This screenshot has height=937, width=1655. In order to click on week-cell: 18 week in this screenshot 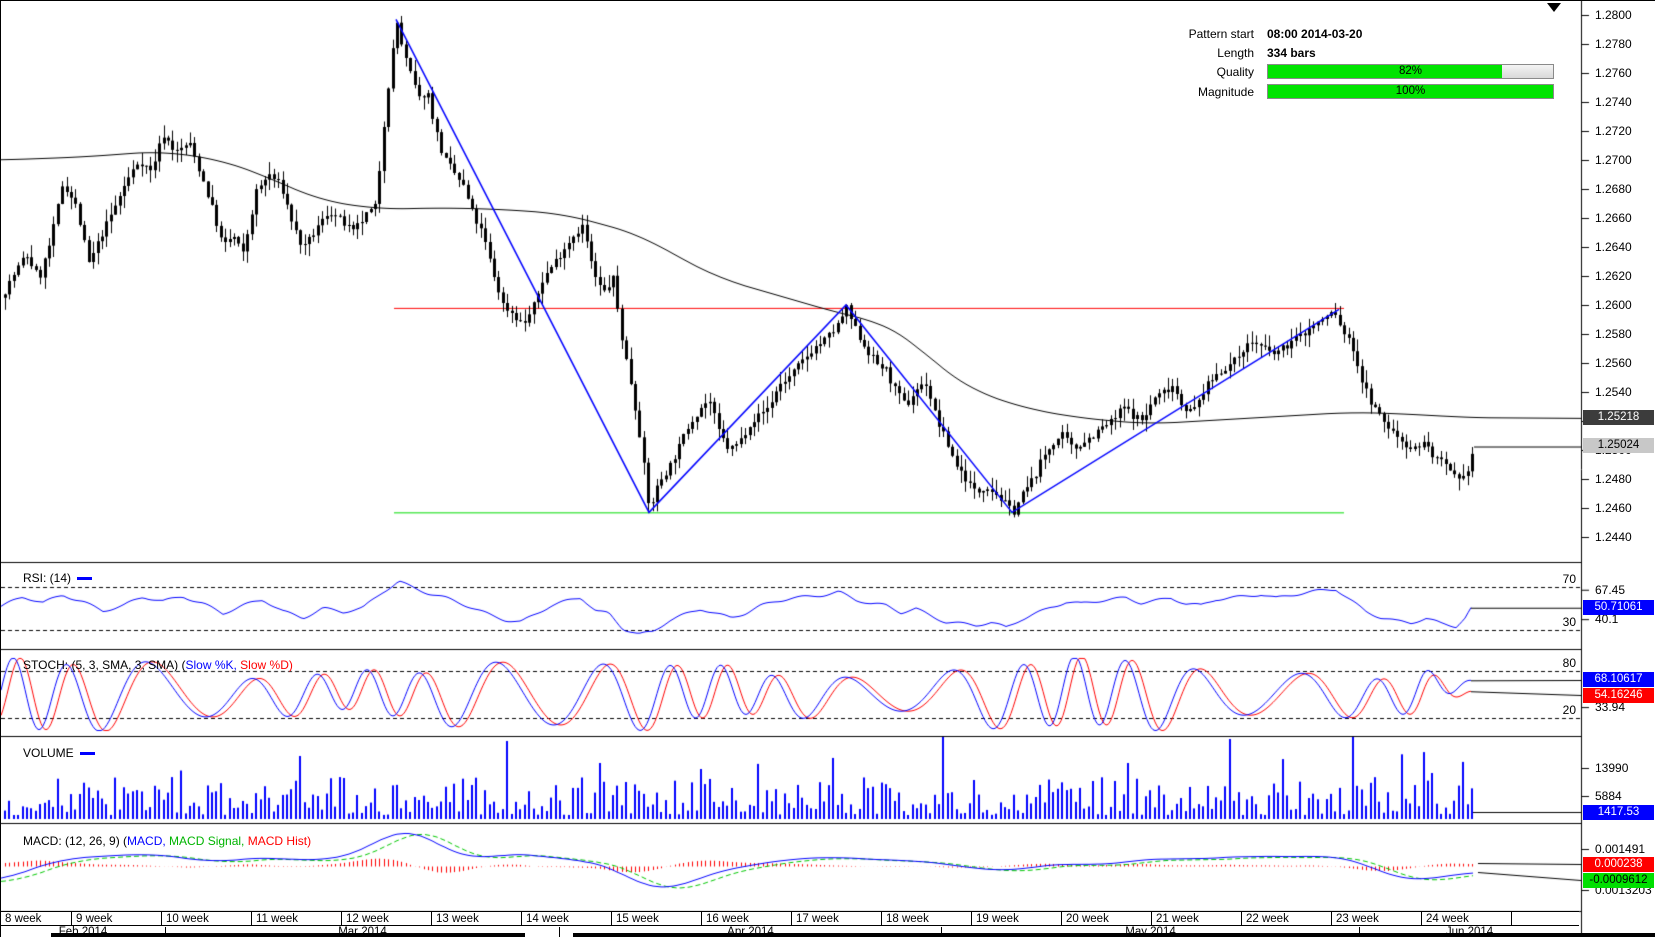, I will do `click(926, 918)`.